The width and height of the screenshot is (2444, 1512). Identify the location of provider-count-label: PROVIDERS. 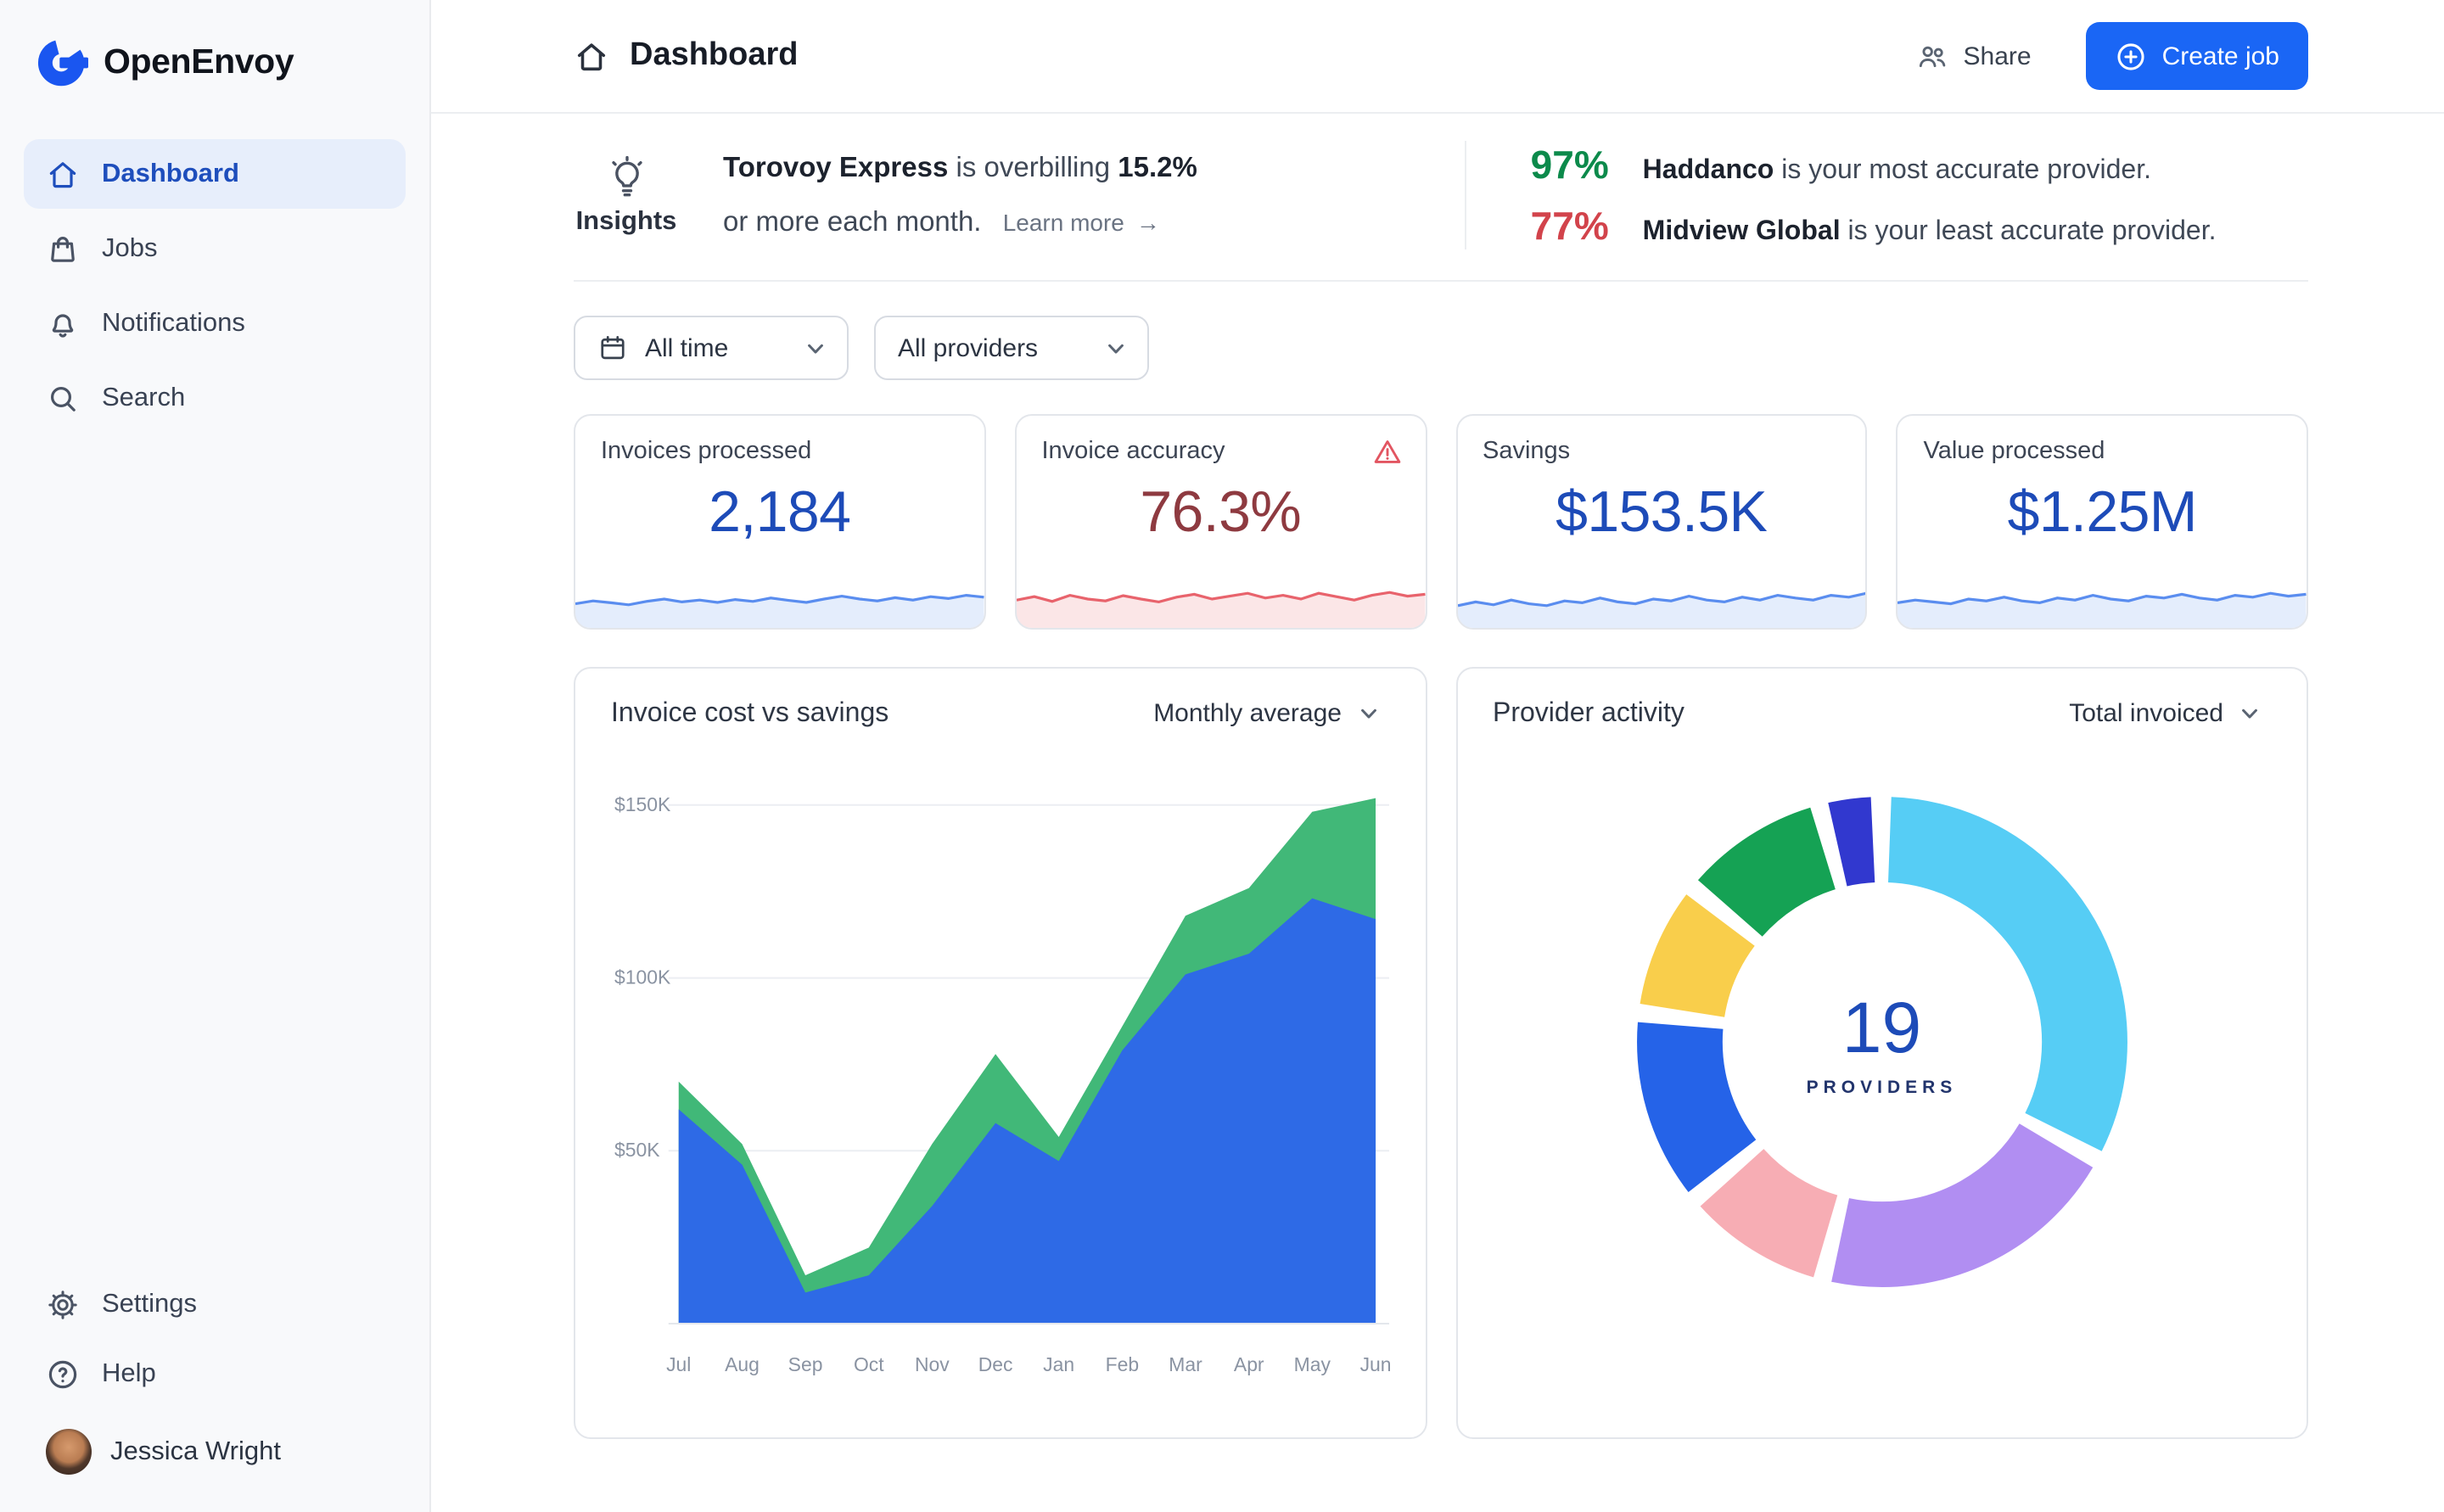
(1882, 1087).